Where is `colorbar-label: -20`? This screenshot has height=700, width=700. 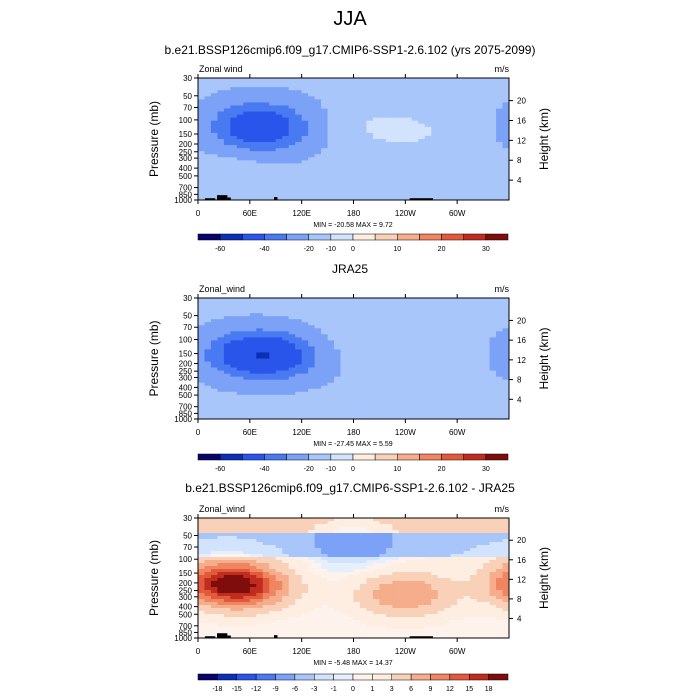 colorbar-label: -20 is located at coordinates (309, 469).